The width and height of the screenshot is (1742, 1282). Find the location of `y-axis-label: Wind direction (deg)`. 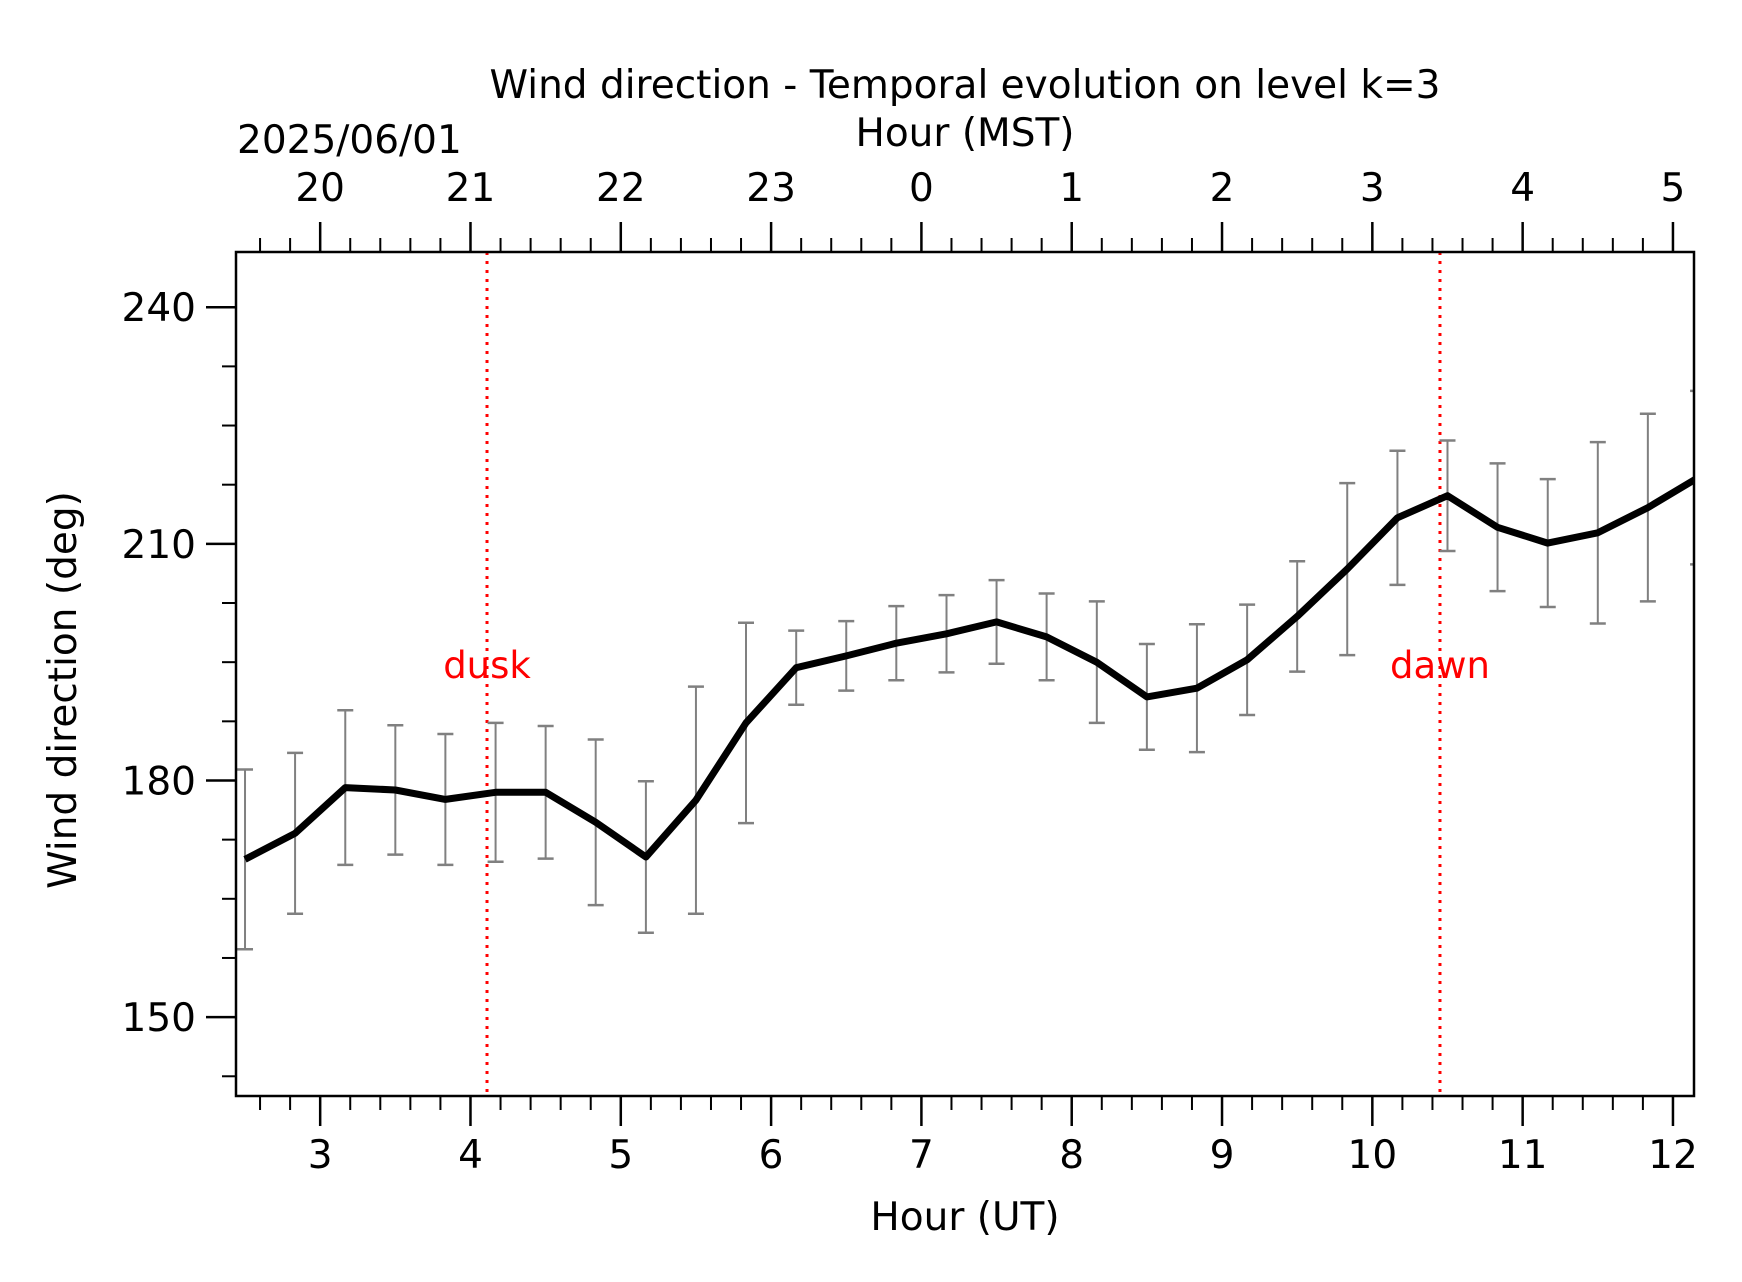

y-axis-label: Wind direction (deg) is located at coordinates (63, 690).